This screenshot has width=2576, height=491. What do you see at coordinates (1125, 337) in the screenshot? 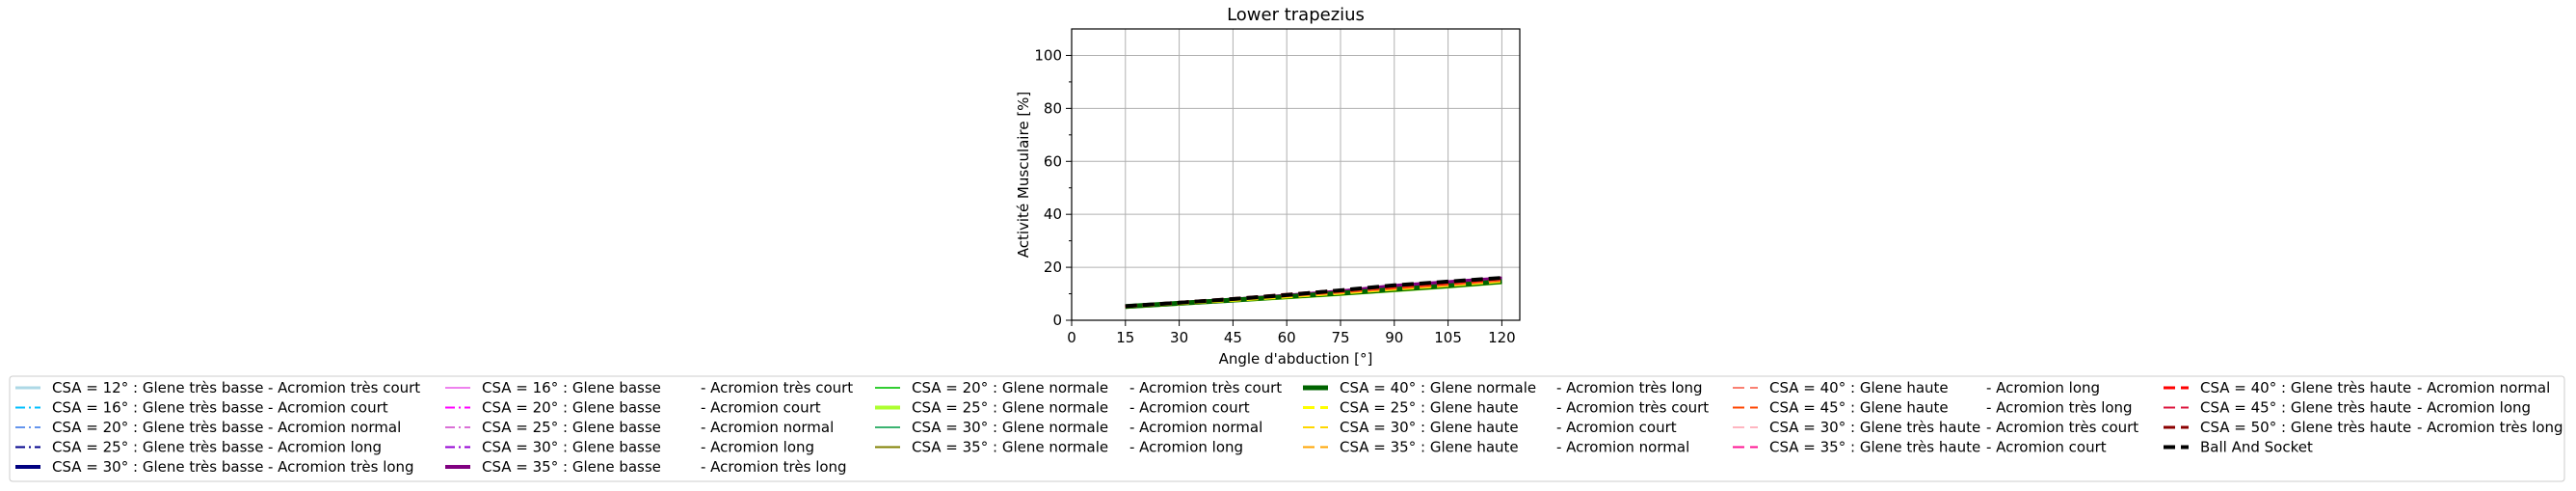
I see `x-tick-label: 15` at bounding box center [1125, 337].